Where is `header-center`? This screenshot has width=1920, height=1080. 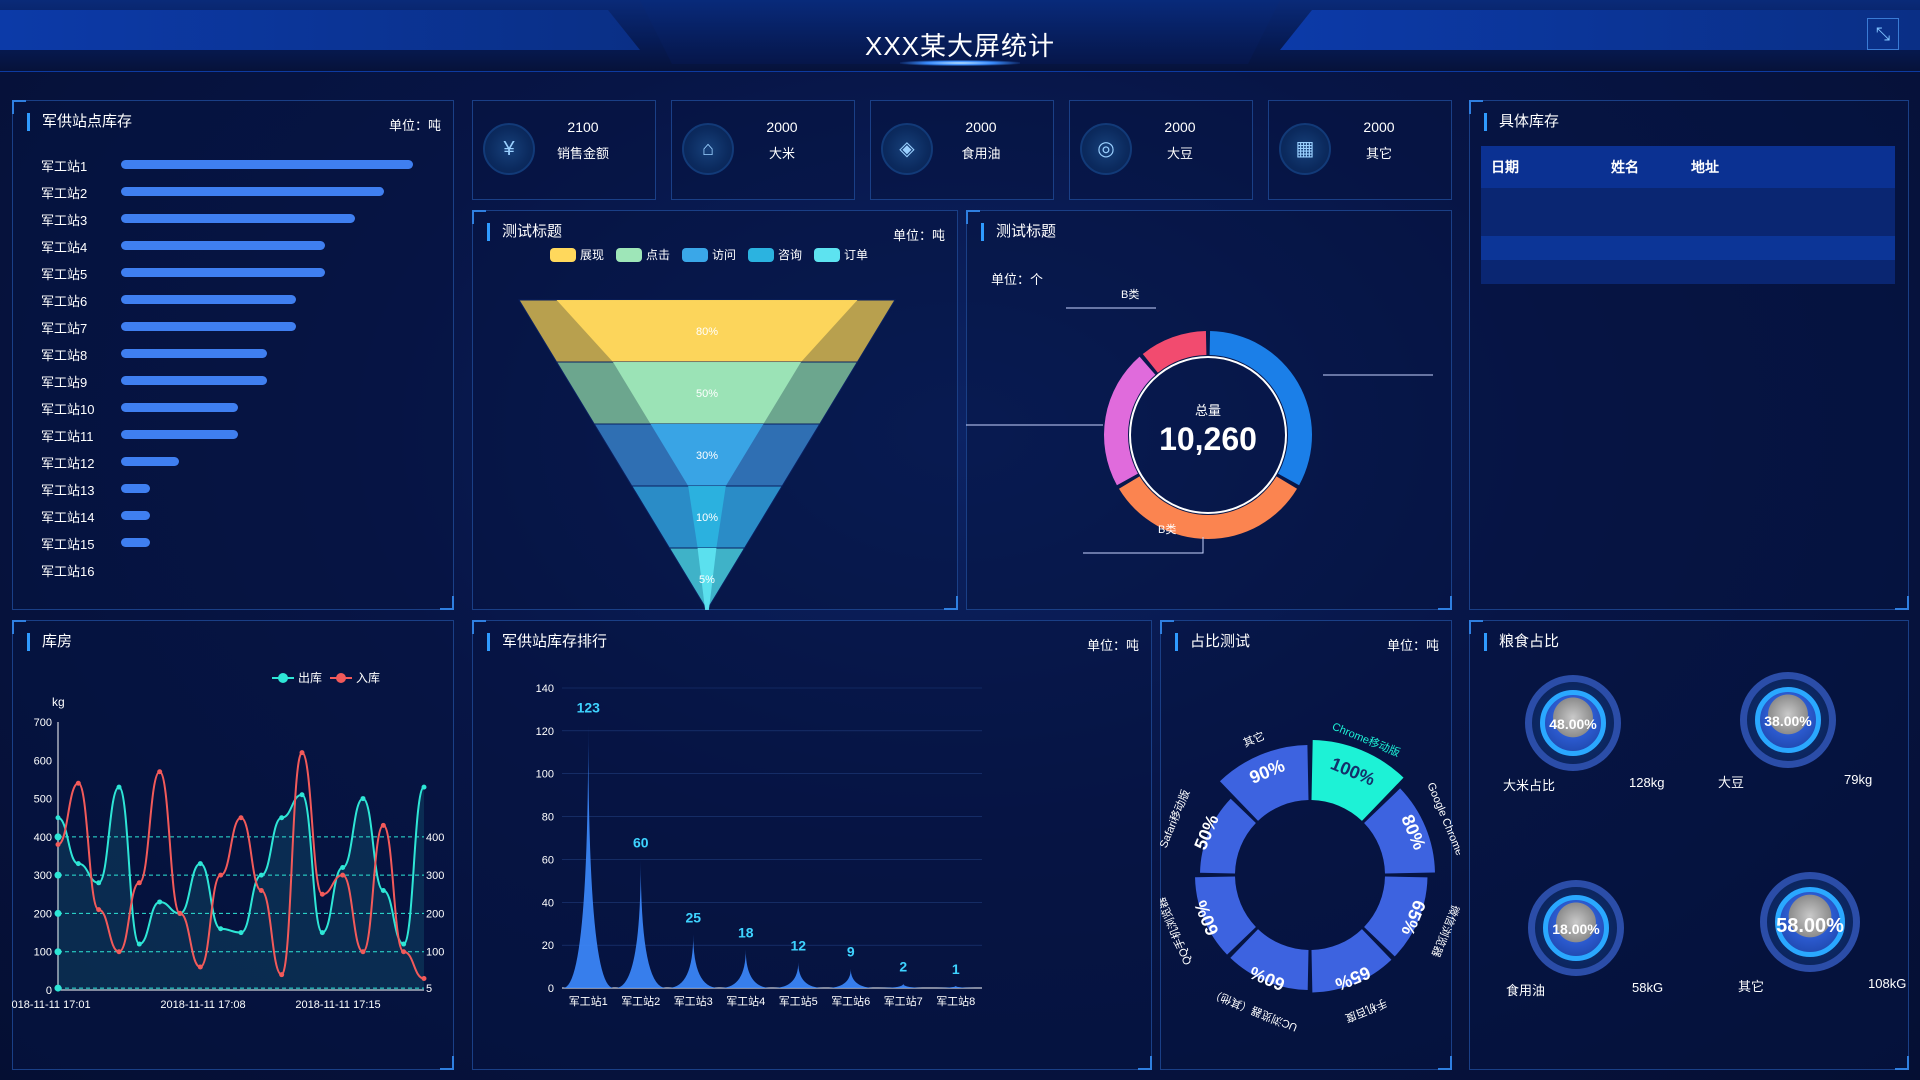
header-center is located at coordinates (960, 32).